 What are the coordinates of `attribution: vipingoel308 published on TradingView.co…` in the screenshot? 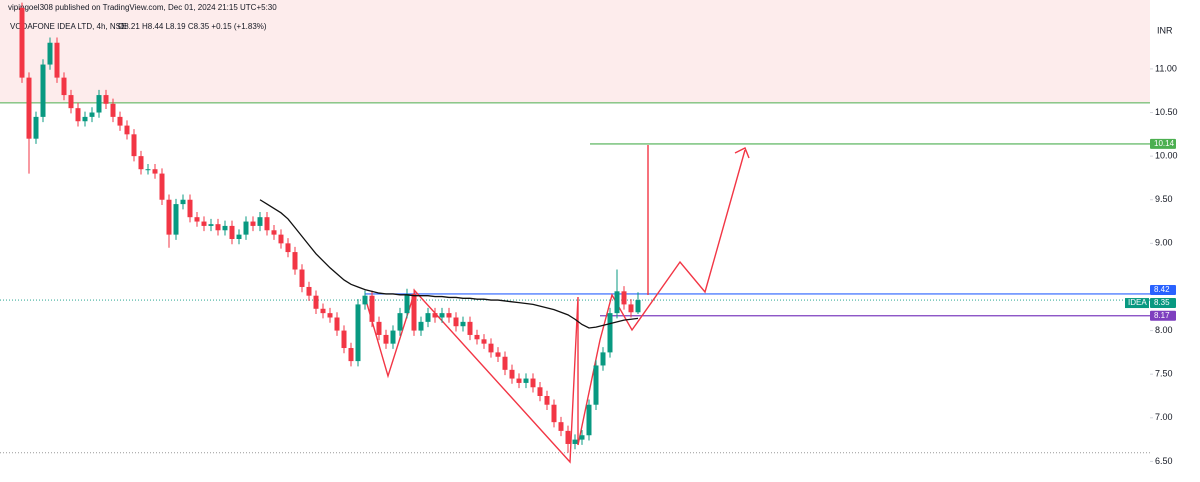 It's located at (142, 7).